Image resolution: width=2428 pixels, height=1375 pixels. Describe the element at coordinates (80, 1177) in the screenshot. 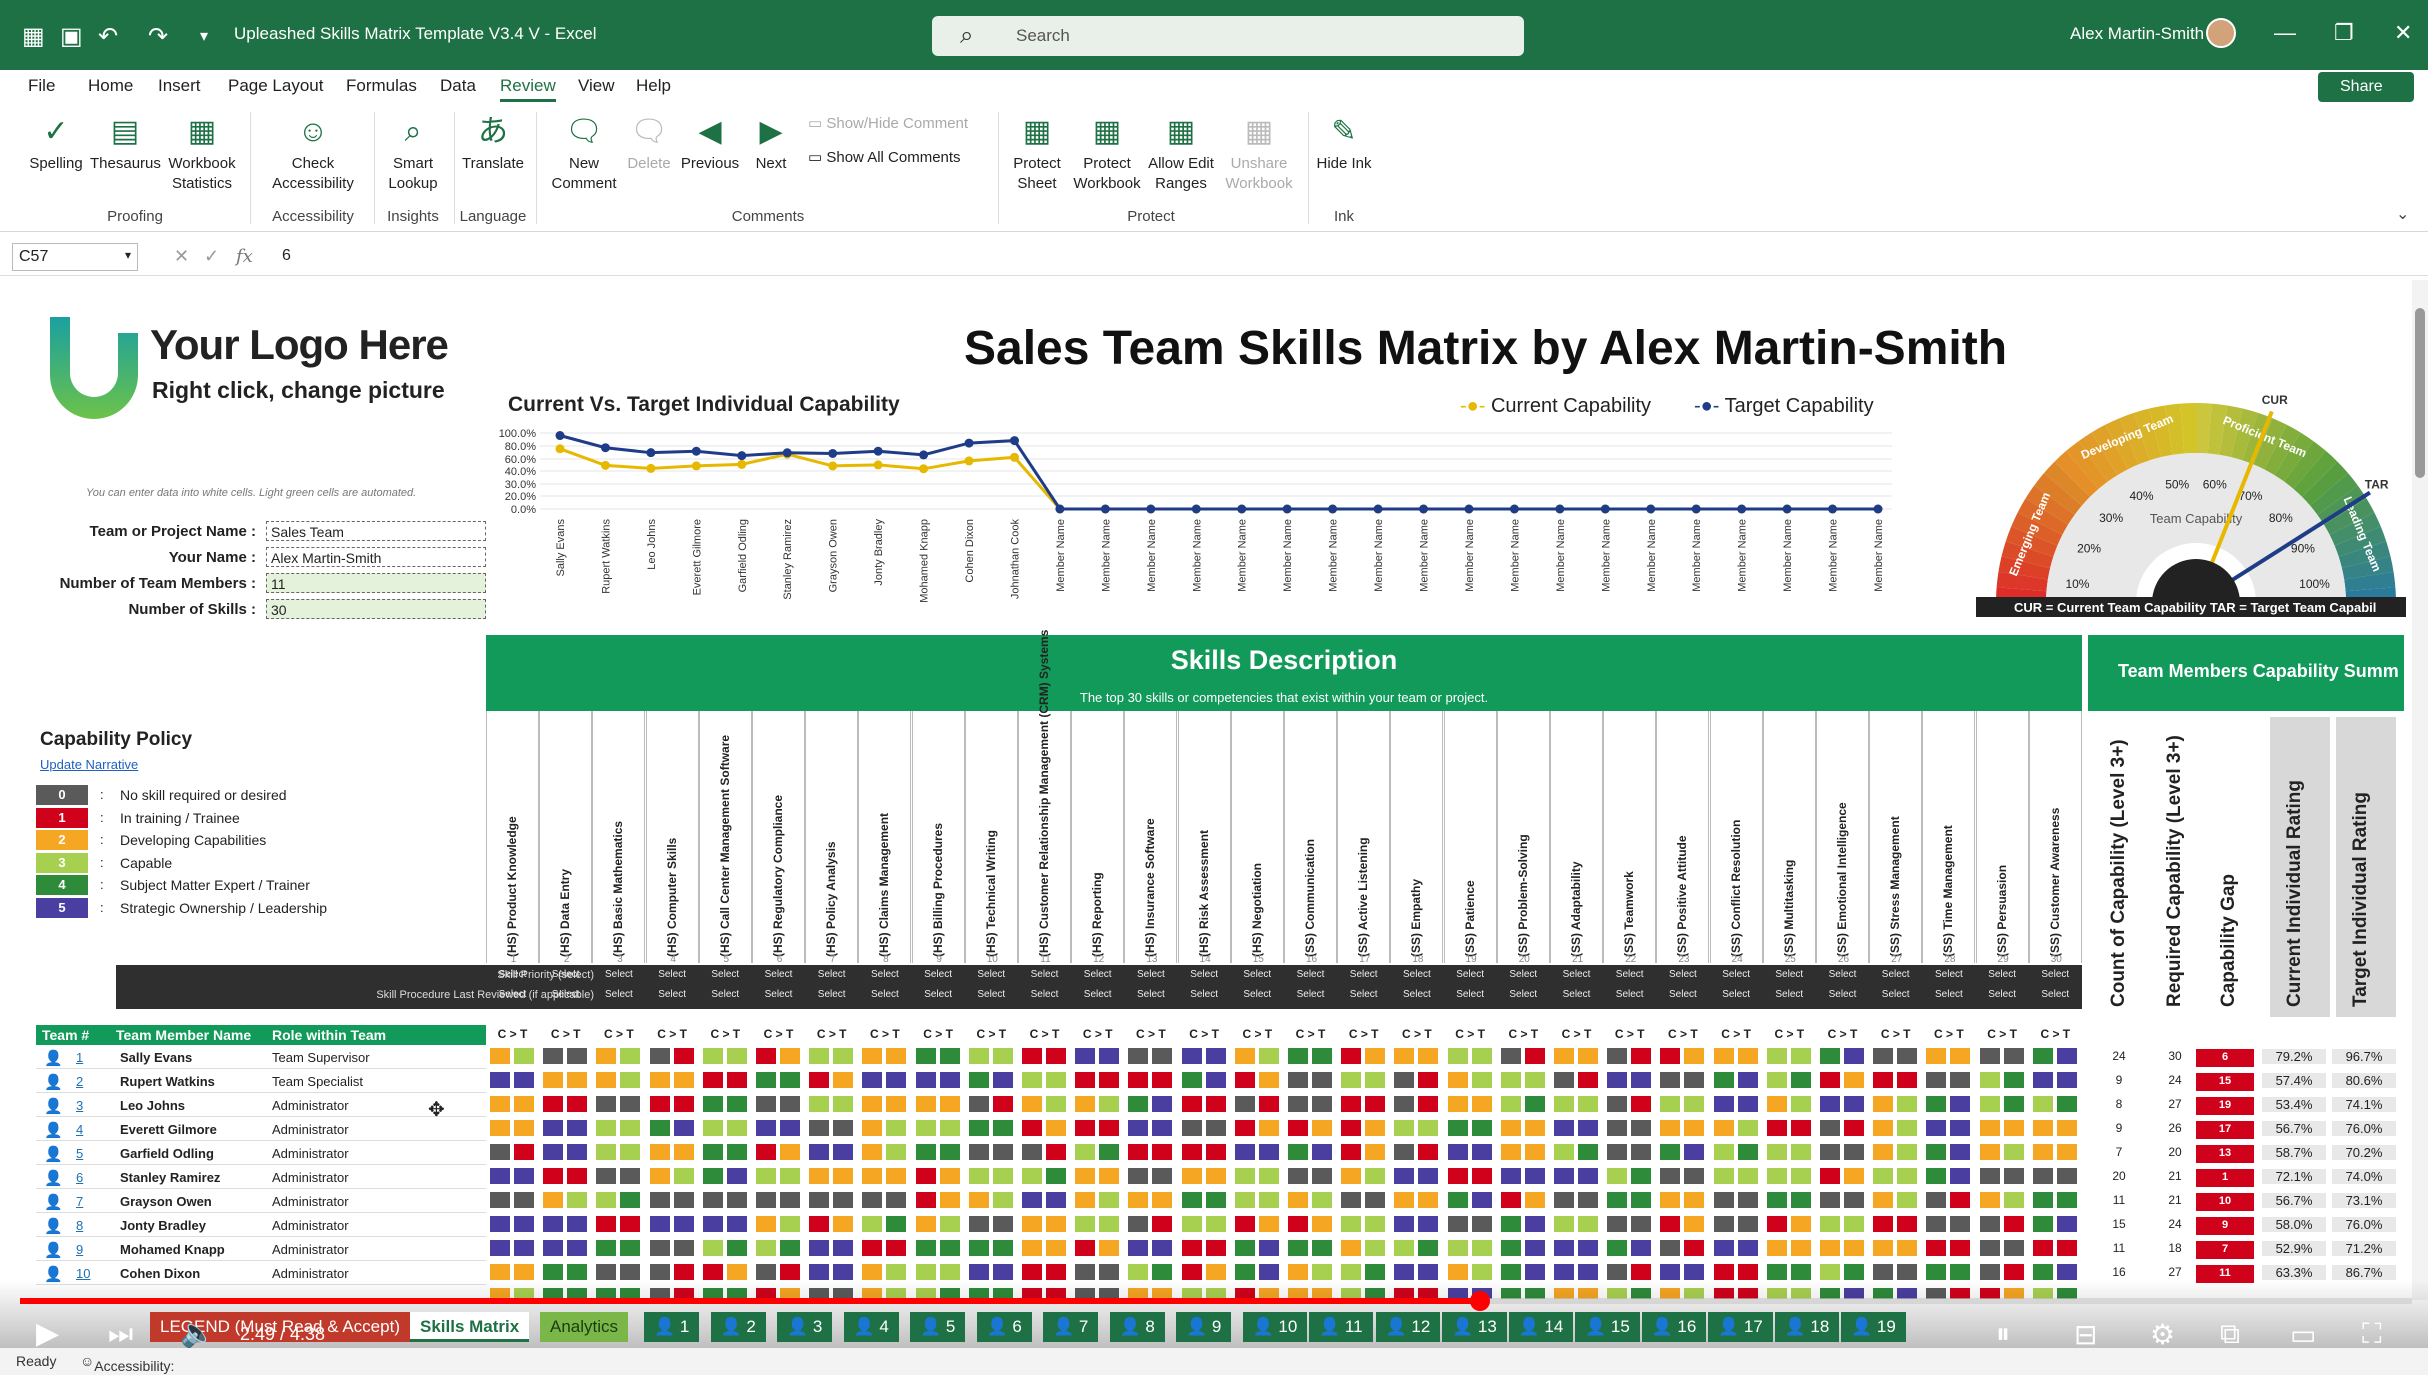

I see `member-number: 6` at that location.